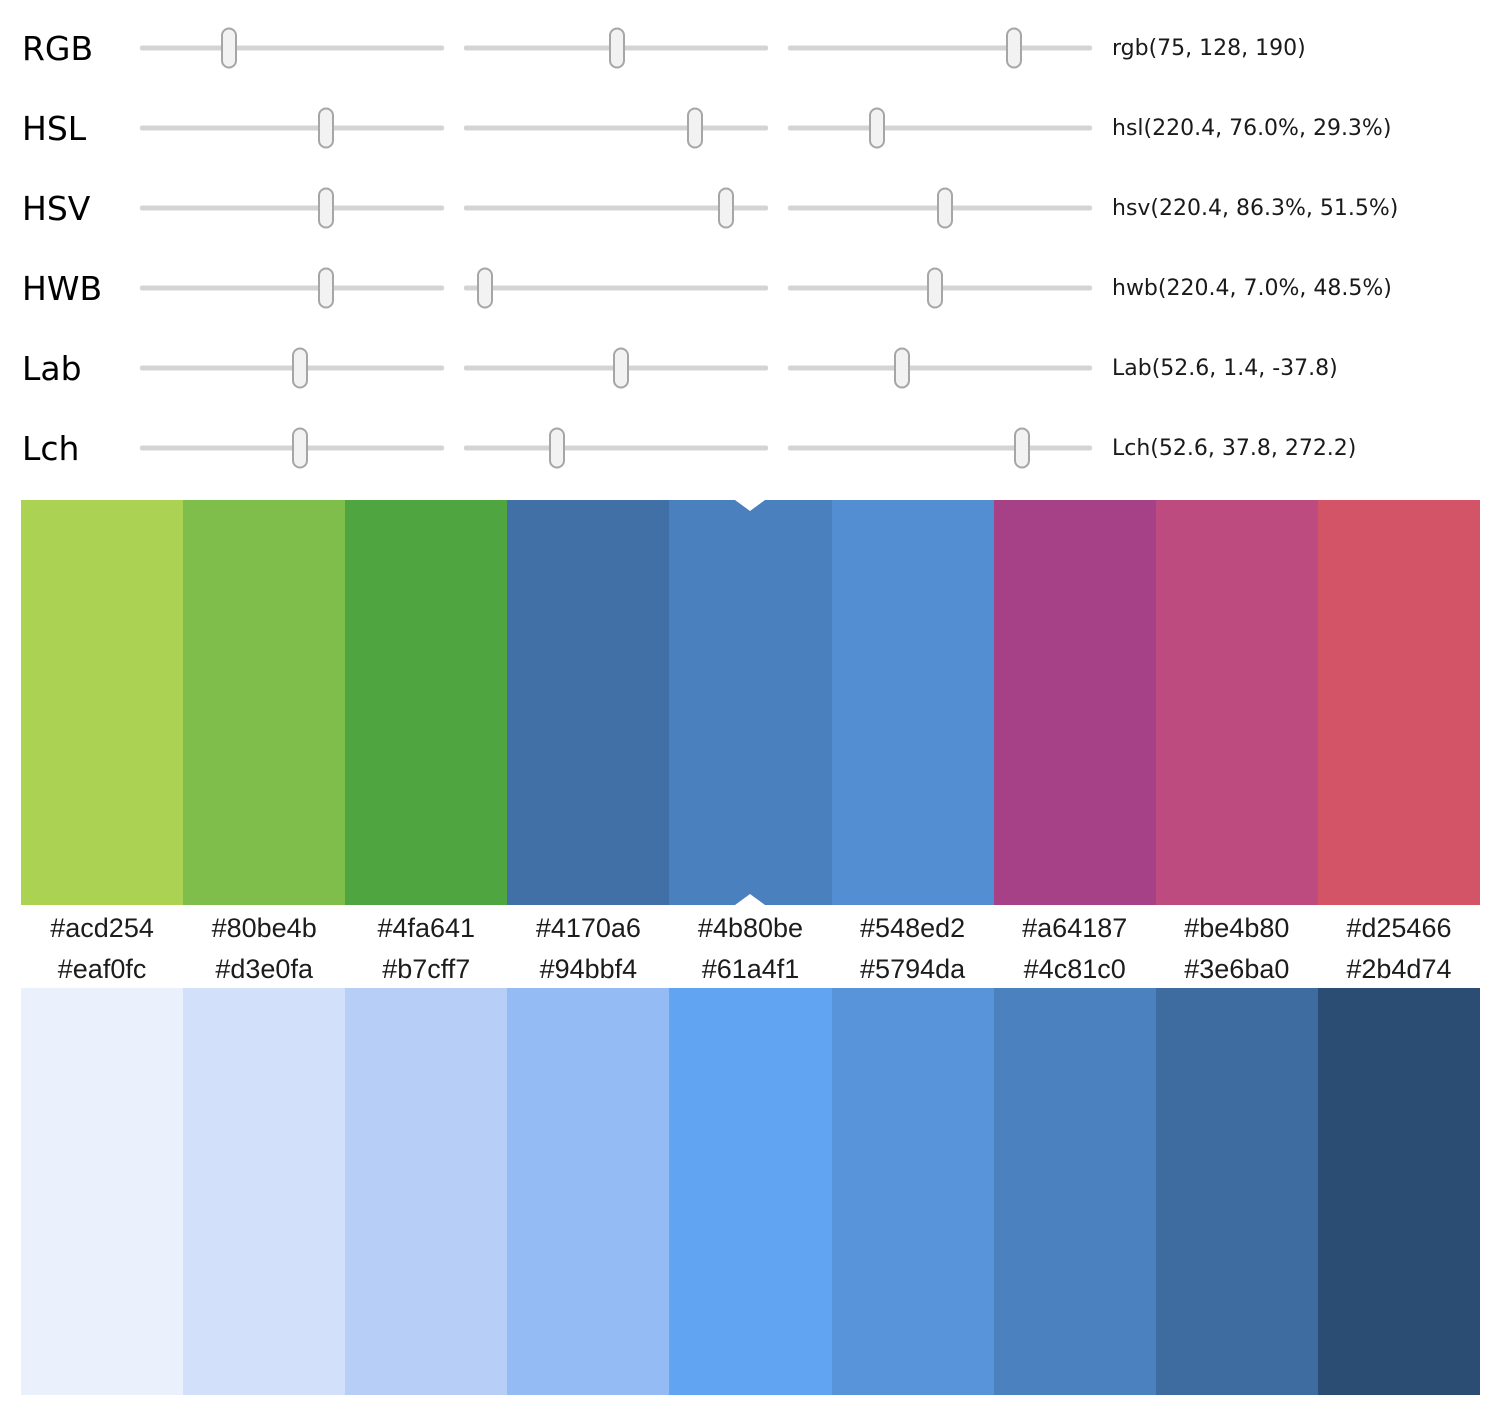  I want to click on color-model-label-hwb: HWB, so click(62, 288).